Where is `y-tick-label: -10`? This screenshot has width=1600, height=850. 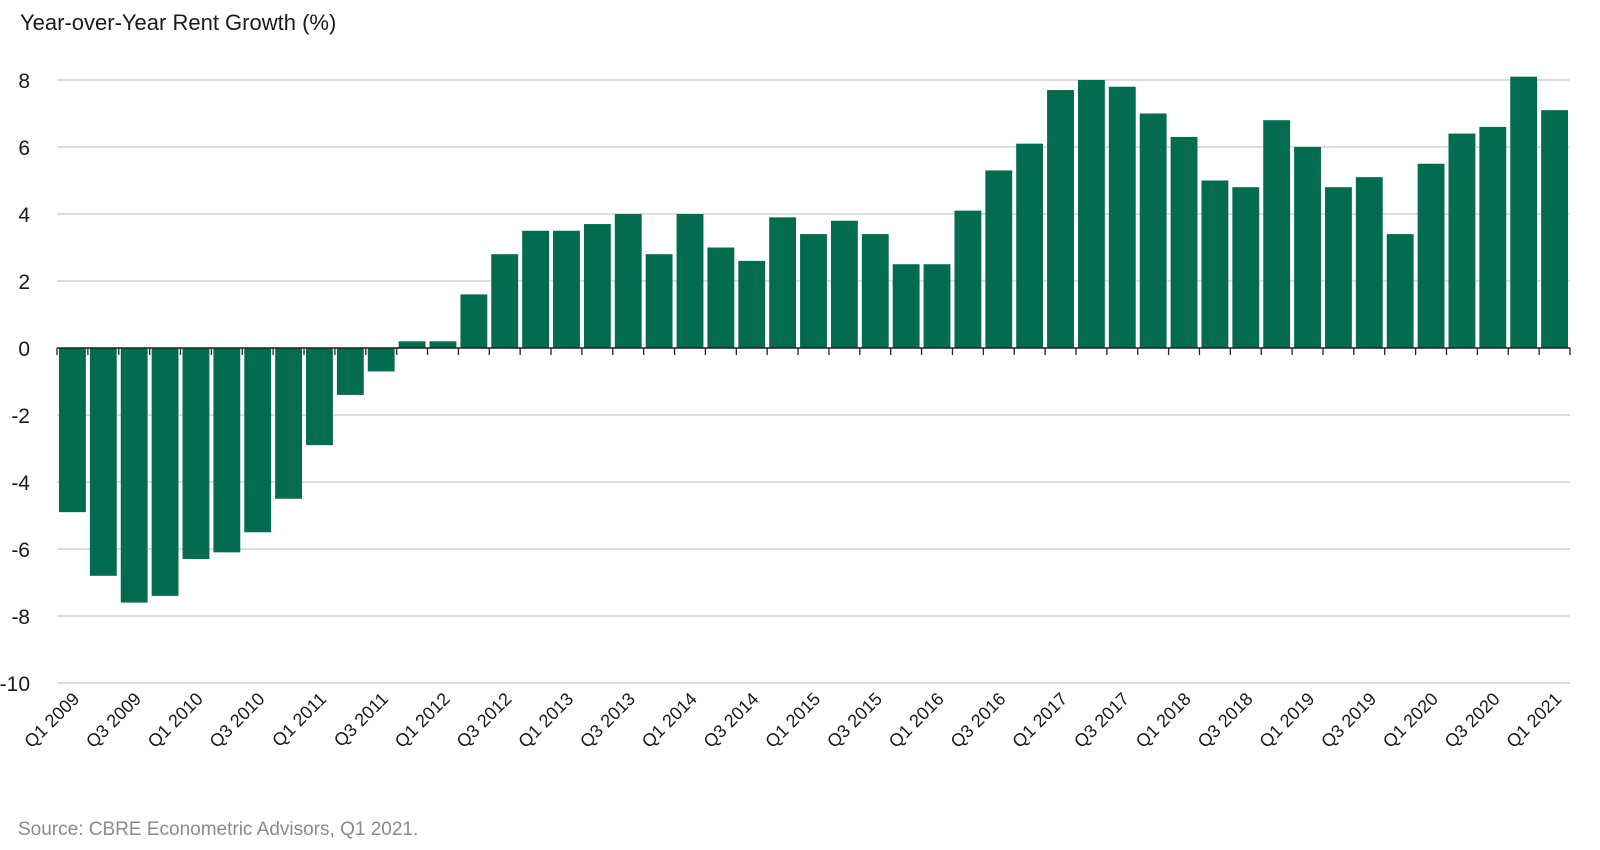
y-tick-label: -10 is located at coordinates (15, 684).